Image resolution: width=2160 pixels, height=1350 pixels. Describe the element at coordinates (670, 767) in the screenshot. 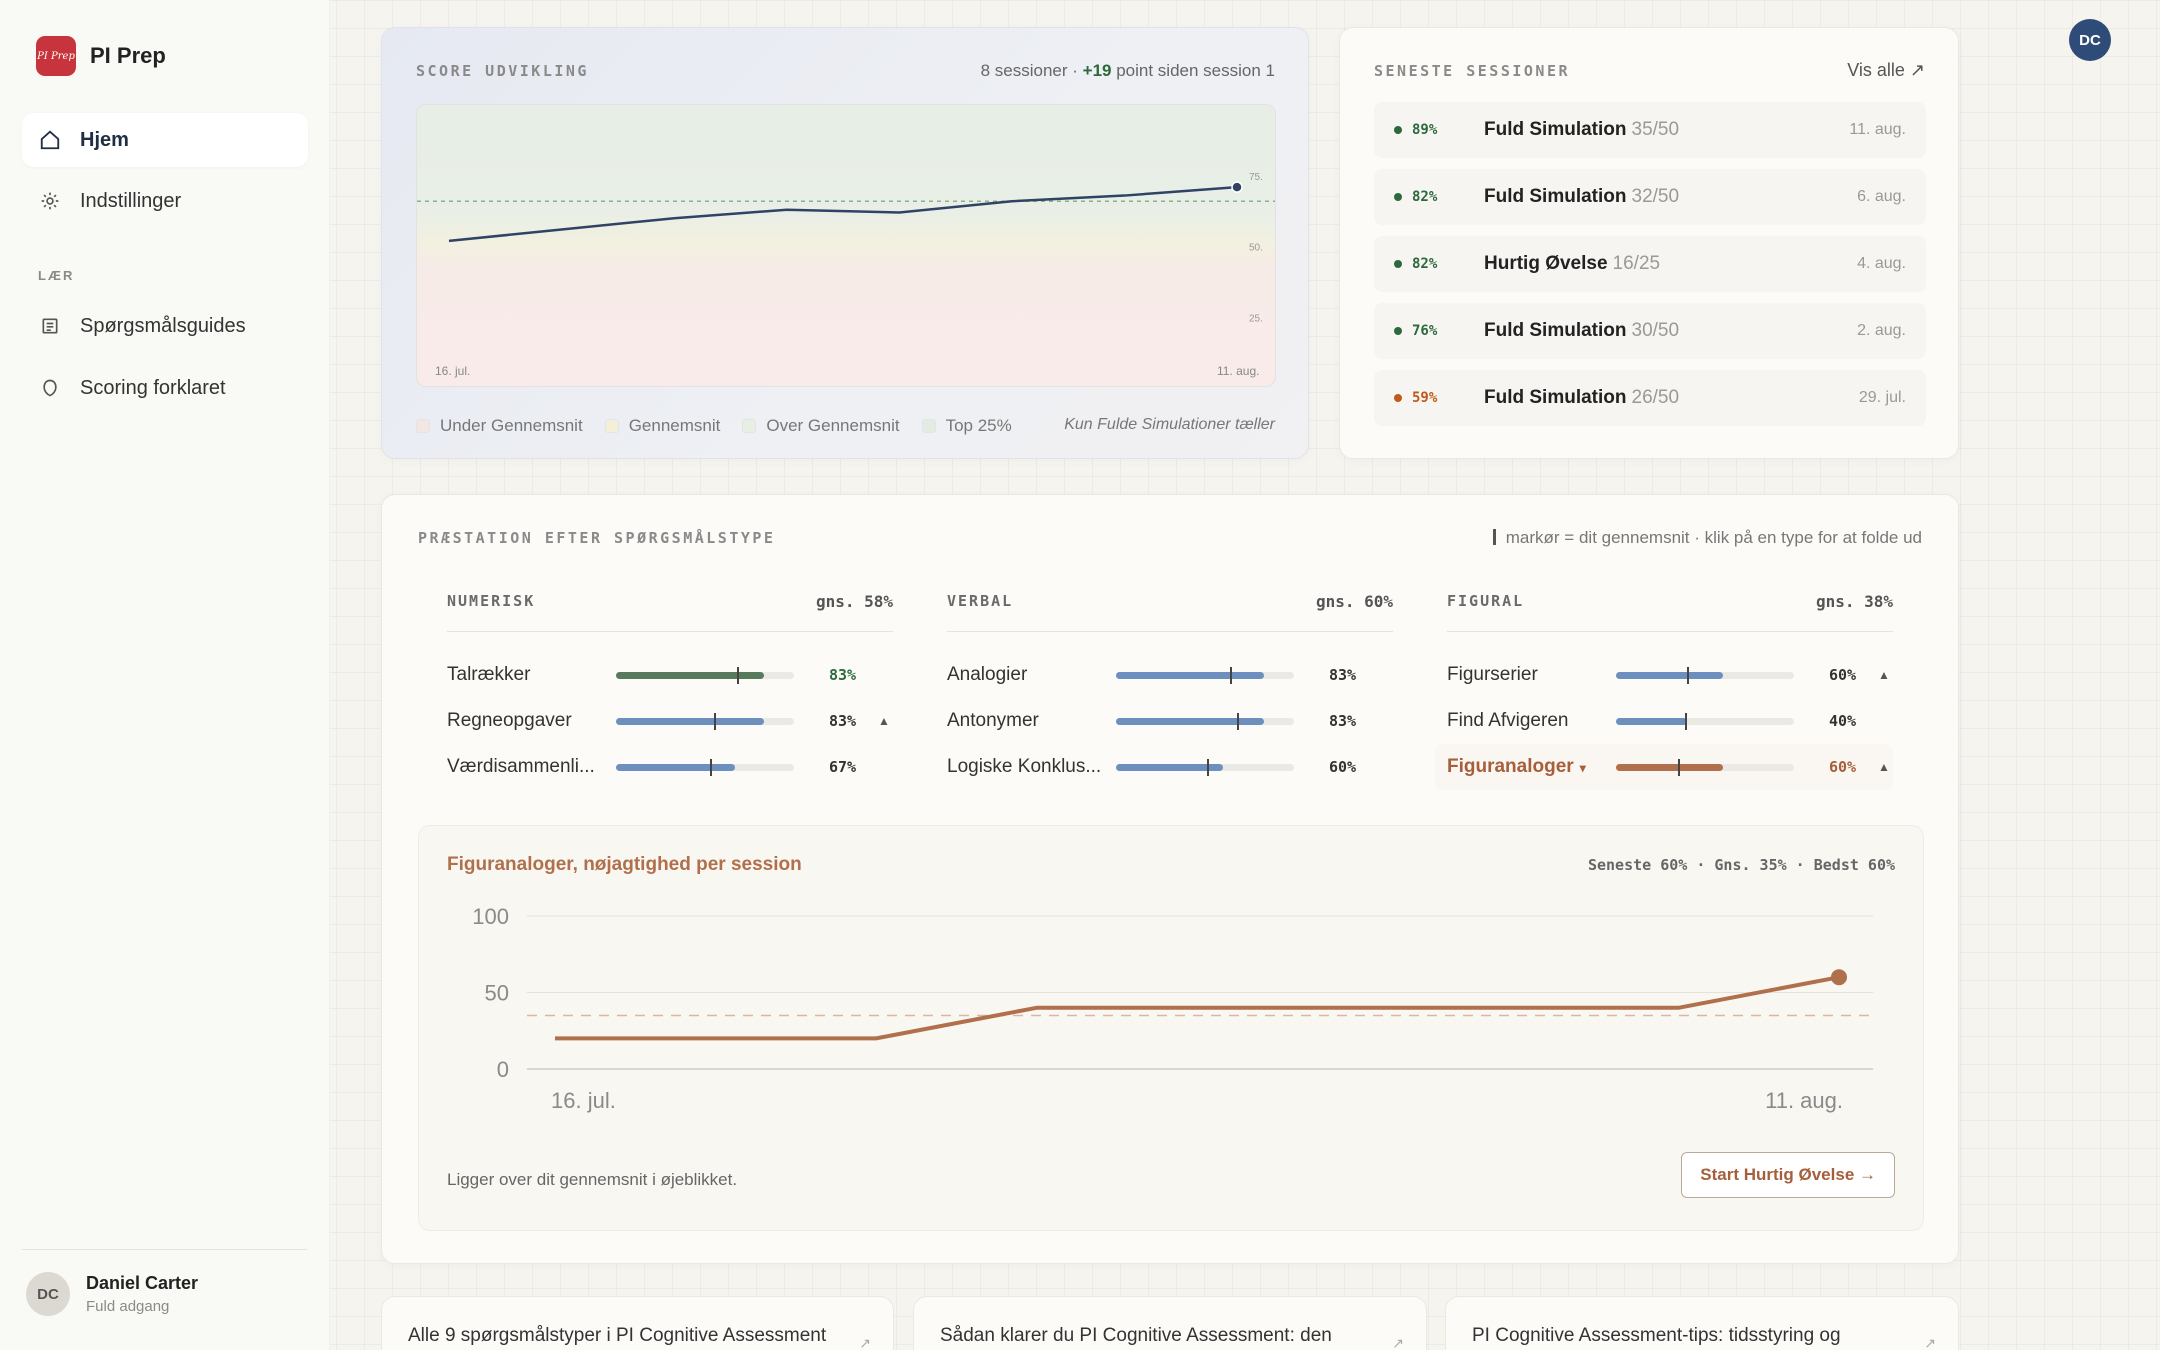

I see `type-row: Værdisammenli... 67%` at that location.